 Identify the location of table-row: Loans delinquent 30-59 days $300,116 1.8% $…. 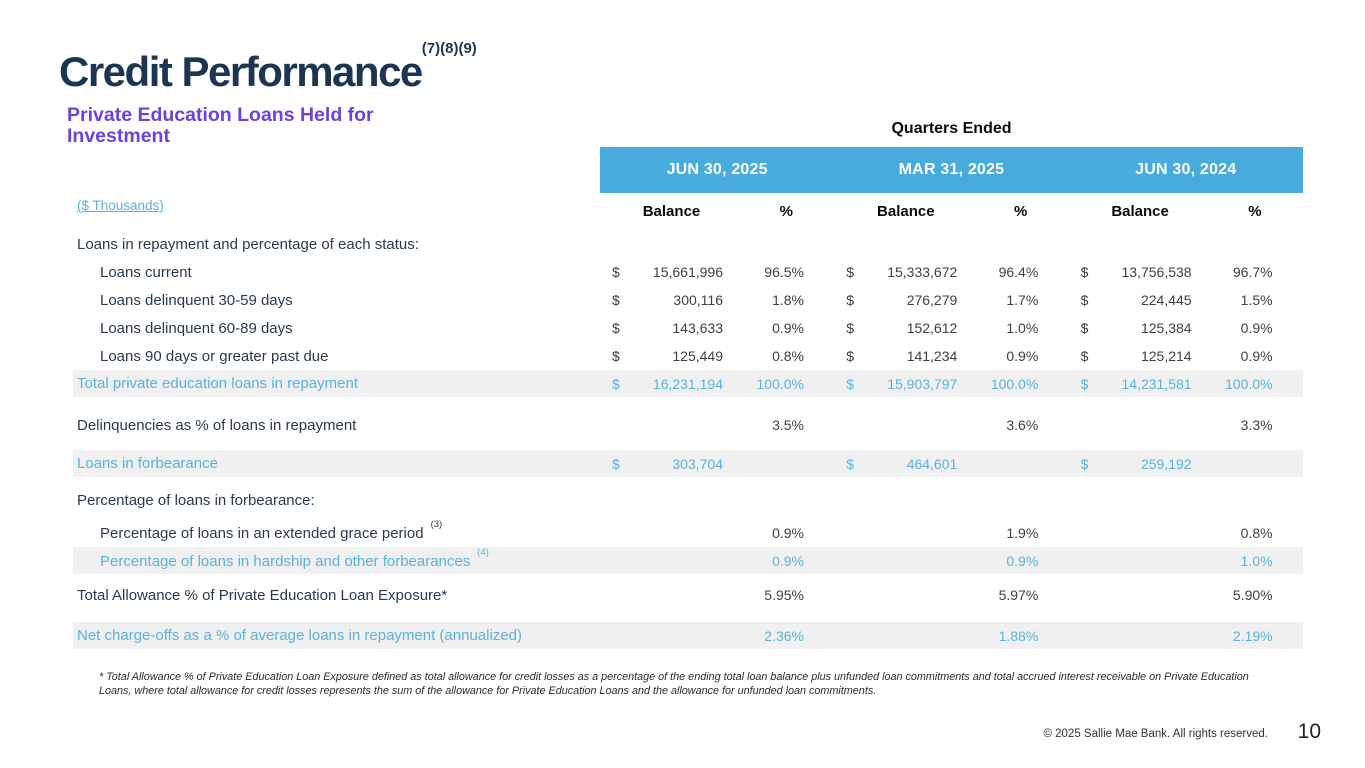
(688, 300).